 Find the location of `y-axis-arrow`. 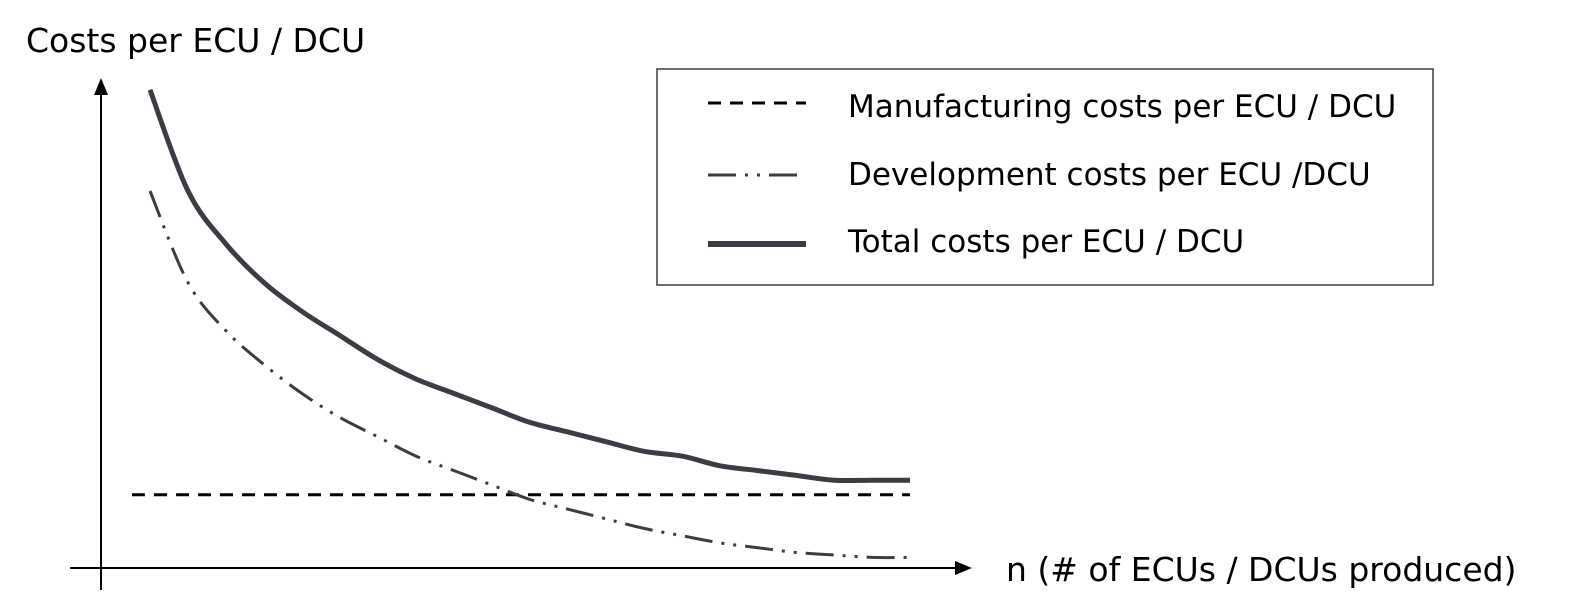

y-axis-arrow is located at coordinates (101, 86).